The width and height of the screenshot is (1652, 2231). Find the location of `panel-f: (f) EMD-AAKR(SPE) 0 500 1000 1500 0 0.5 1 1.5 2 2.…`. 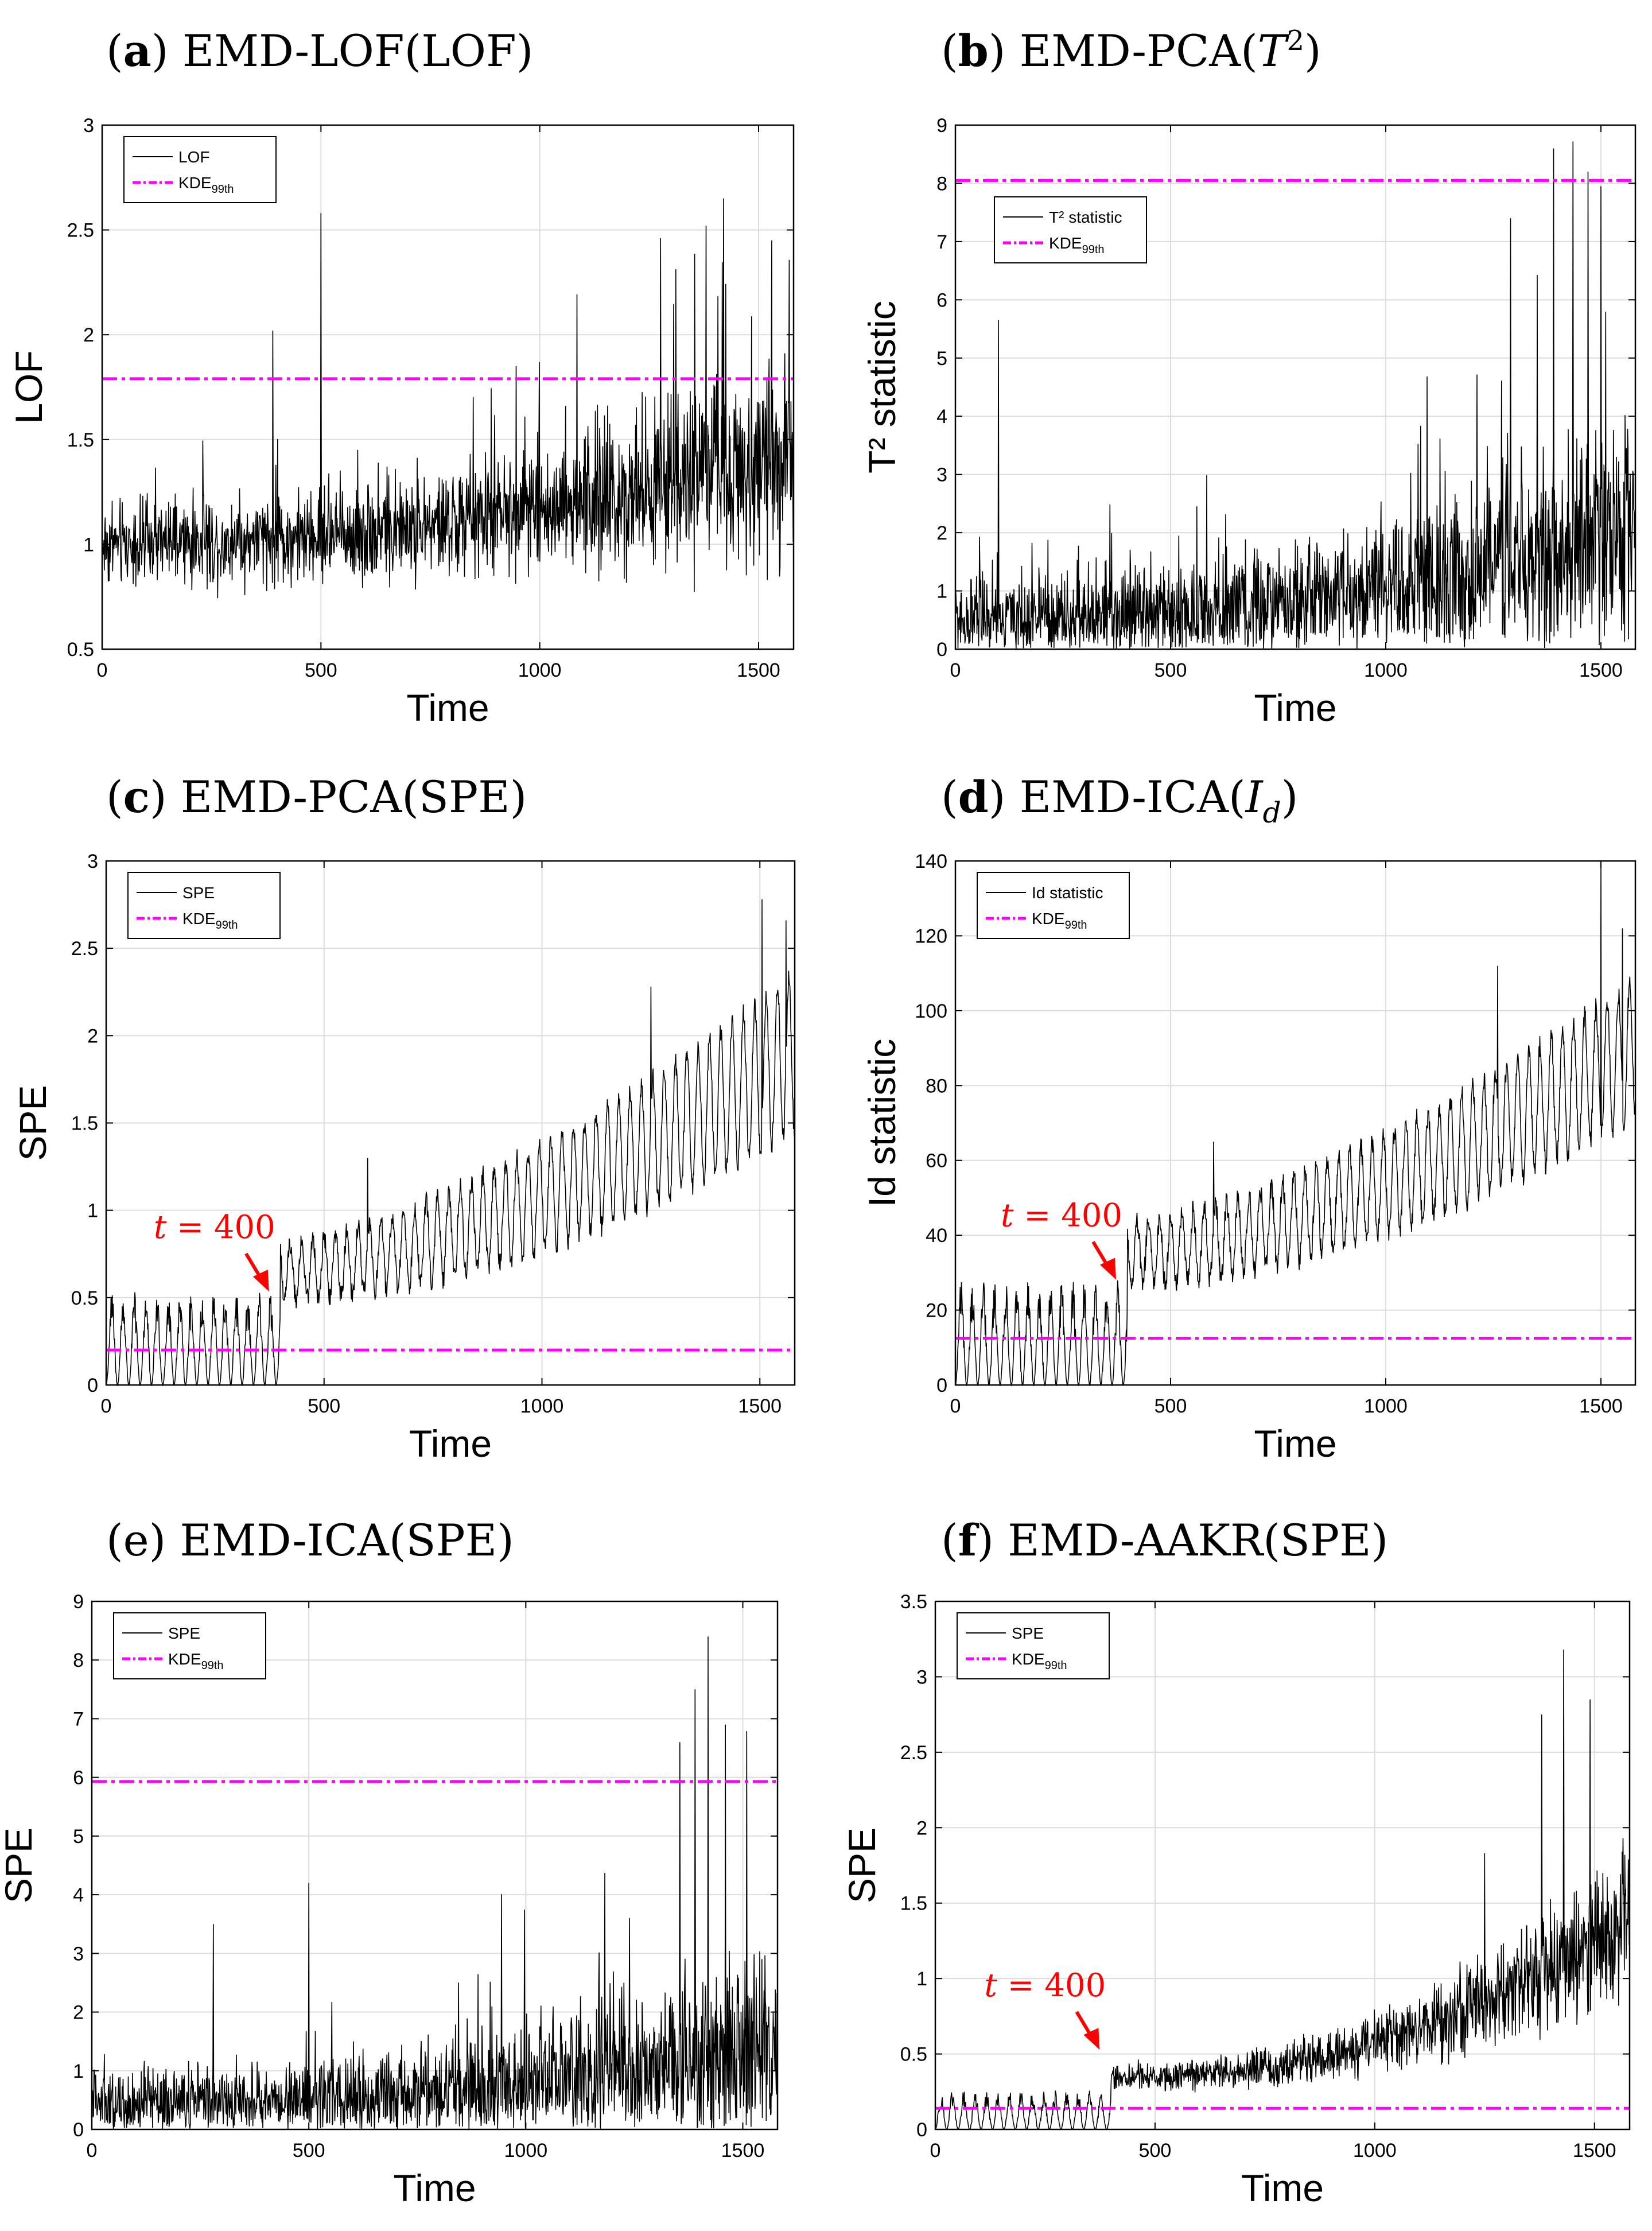

panel-f: (f) EMD-AAKR(SPE) 0 500 1000 1500 0 0.5 1 1.5 2 2.… is located at coordinates (1236, 1862).